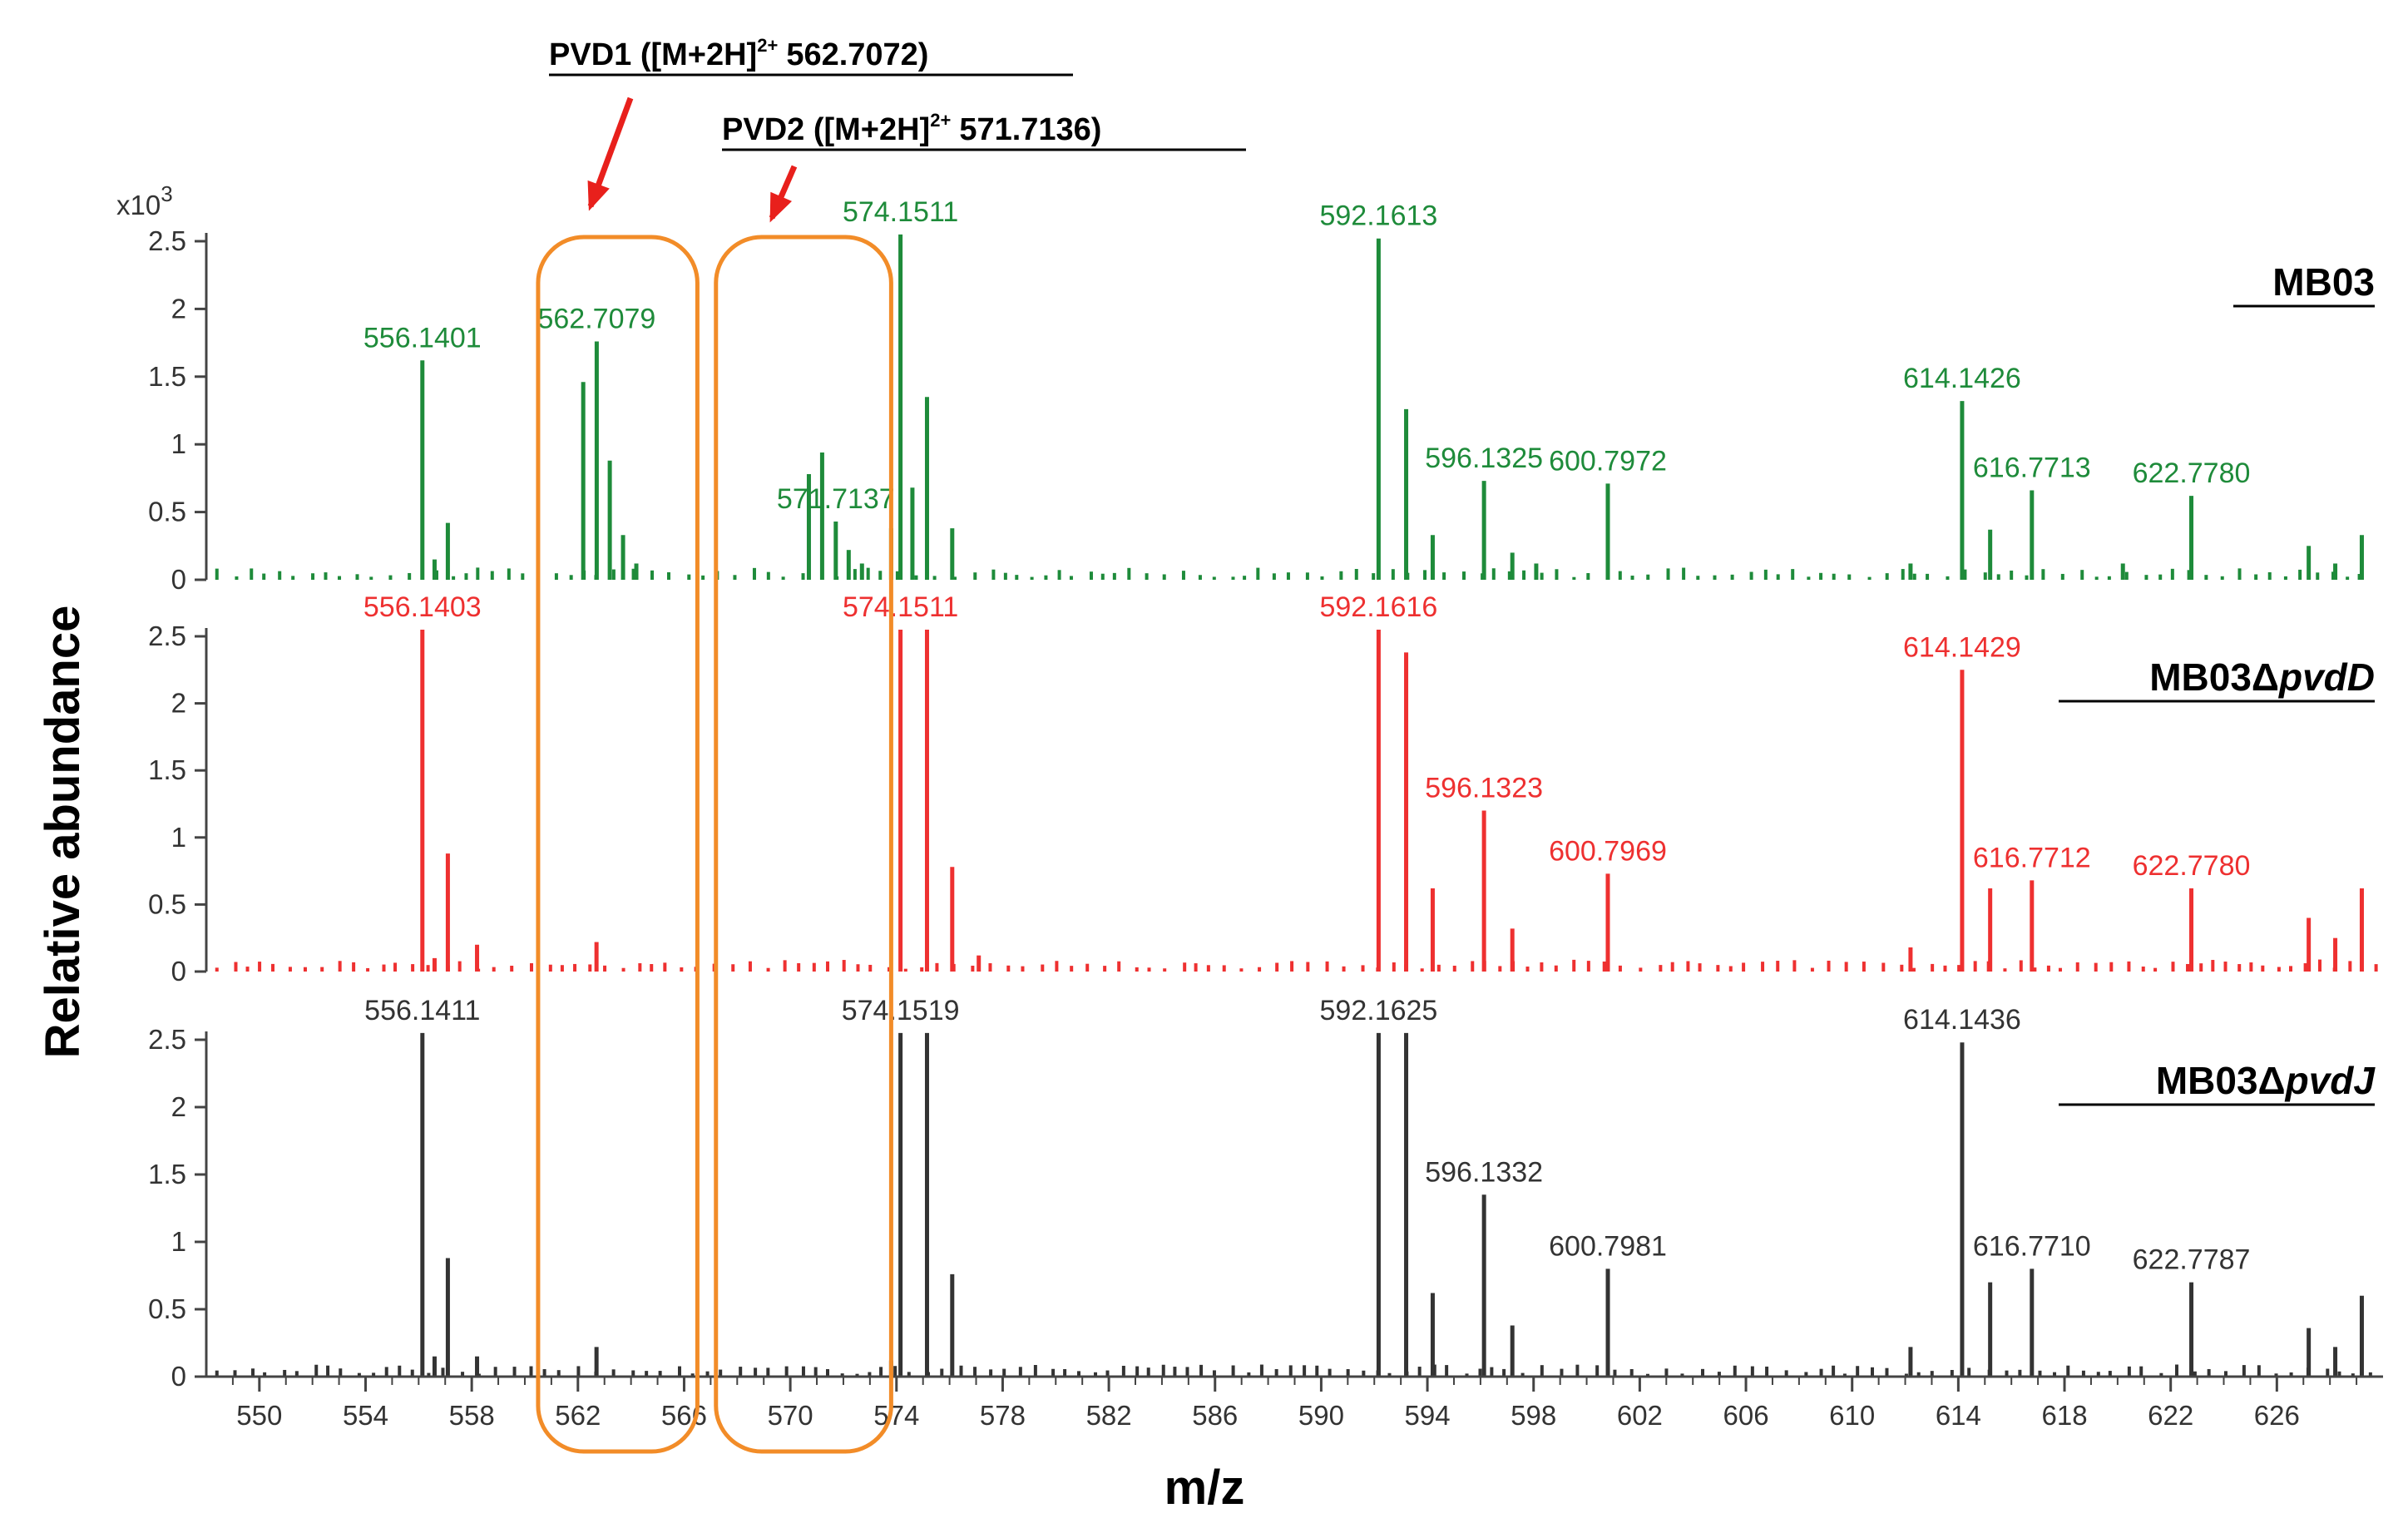 Image resolution: width=2408 pixels, height=1533 pixels. I want to click on annotation-mz: 562.7072), so click(857, 55).